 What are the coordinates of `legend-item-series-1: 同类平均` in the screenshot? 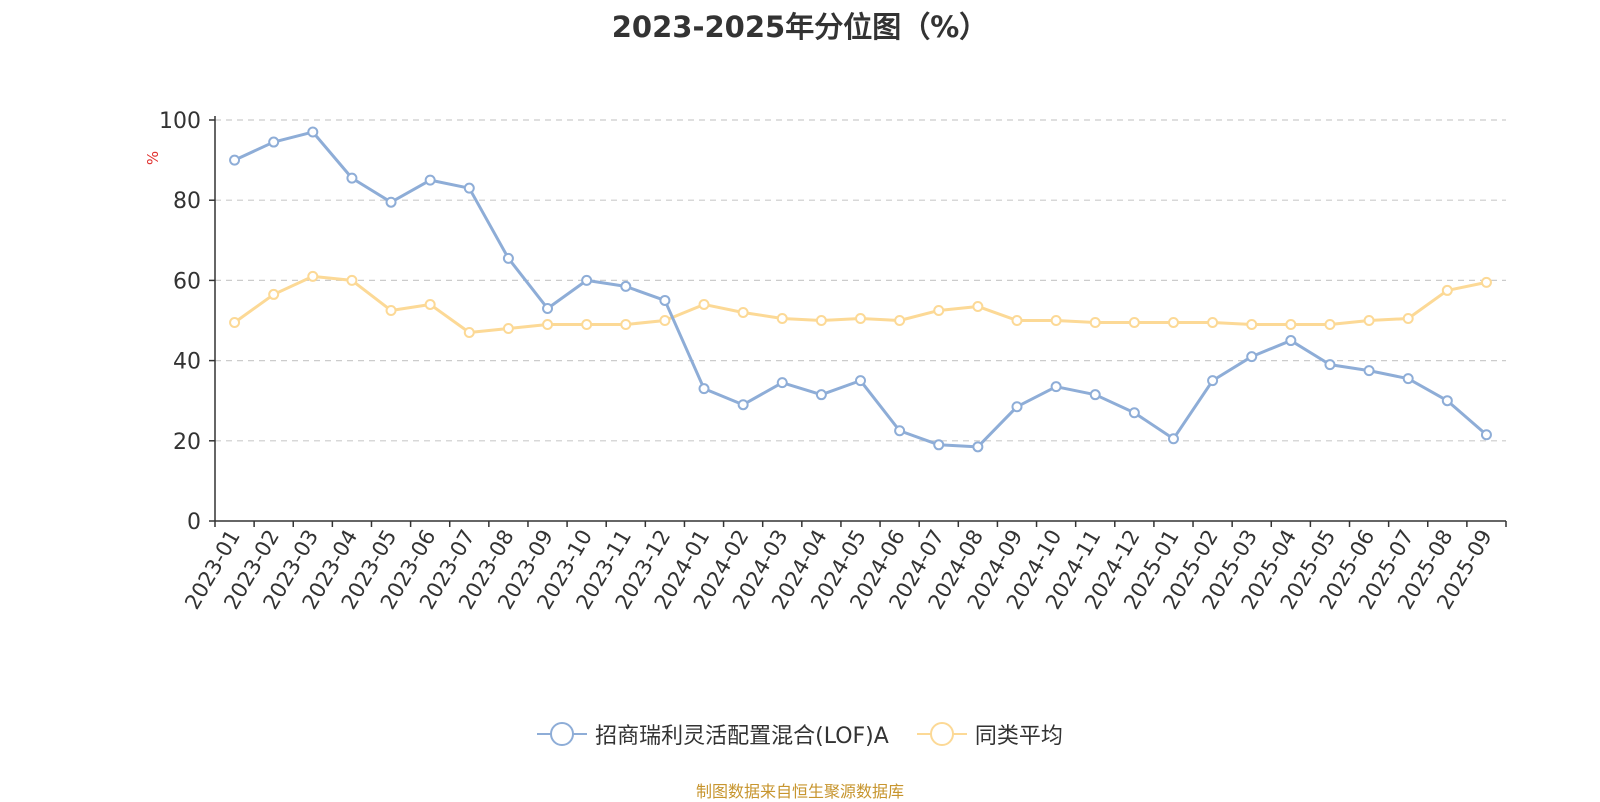 It's located at (989, 734).